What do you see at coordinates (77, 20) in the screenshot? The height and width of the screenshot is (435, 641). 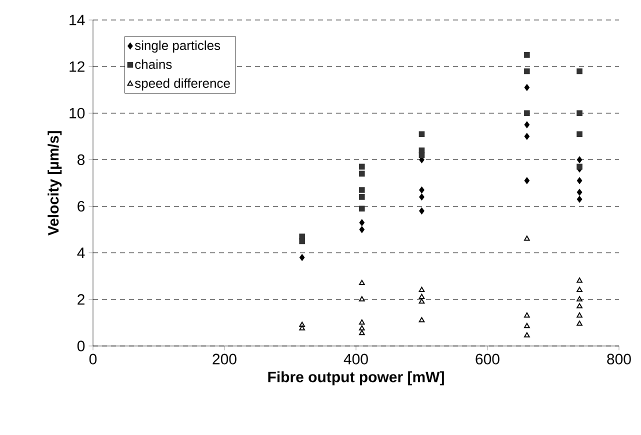 I see `y-tick-label: 14` at bounding box center [77, 20].